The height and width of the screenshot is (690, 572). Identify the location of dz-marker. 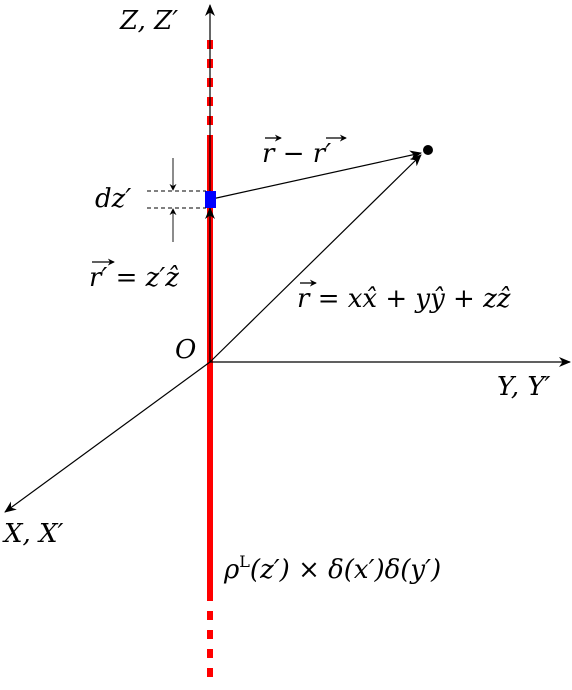
(176, 200).